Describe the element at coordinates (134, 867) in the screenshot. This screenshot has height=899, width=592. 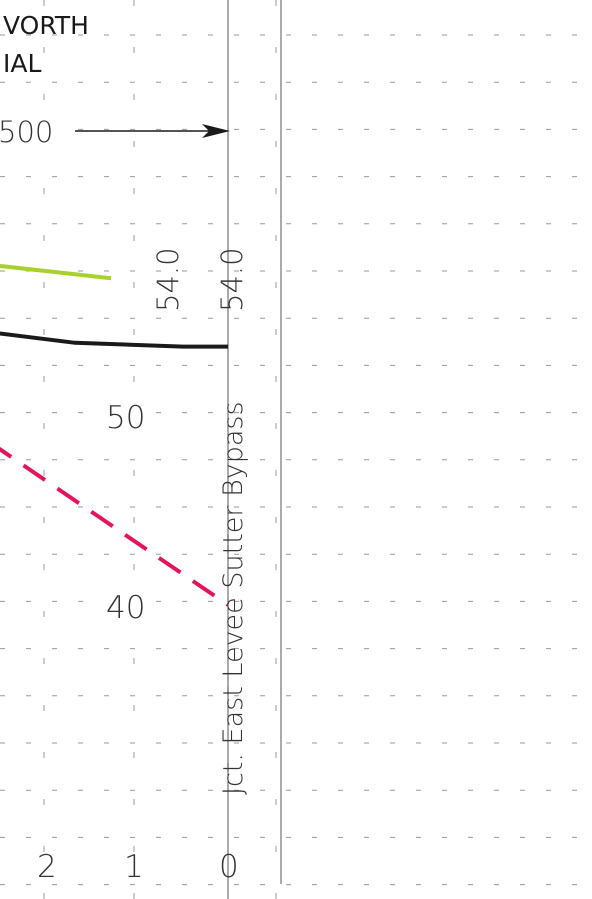
I see `x-tick-label-1: 1` at that location.